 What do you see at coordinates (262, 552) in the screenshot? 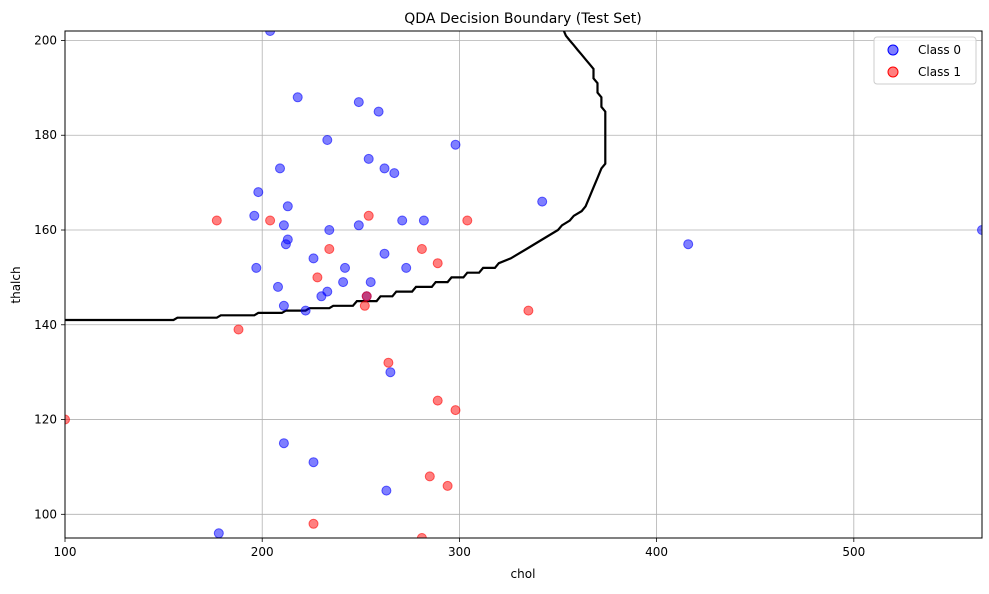
I see `x-tick-label: 200` at bounding box center [262, 552].